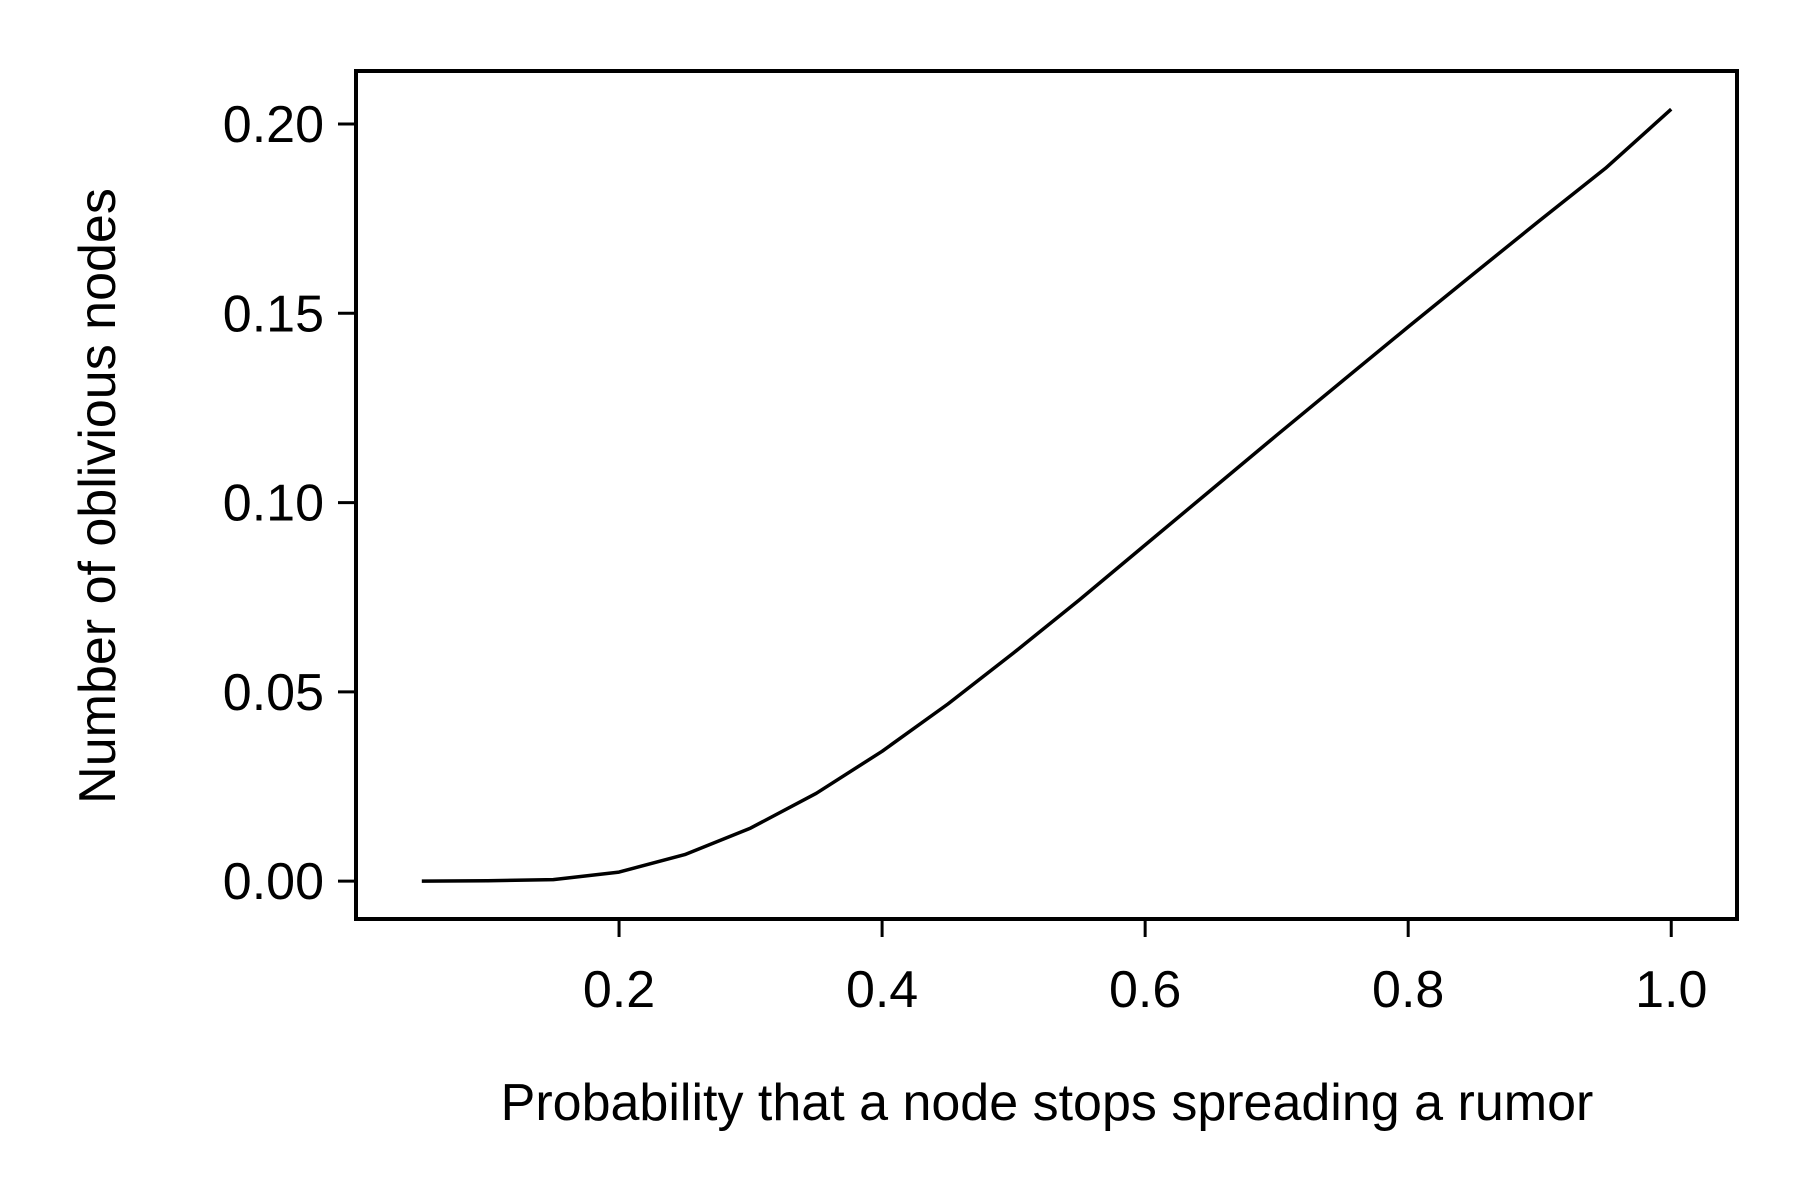 This screenshot has height=1200, width=1800. I want to click on x-axis-ticks: 0.2 0.4 0.6 0.8 1.0, so click(1145, 969).